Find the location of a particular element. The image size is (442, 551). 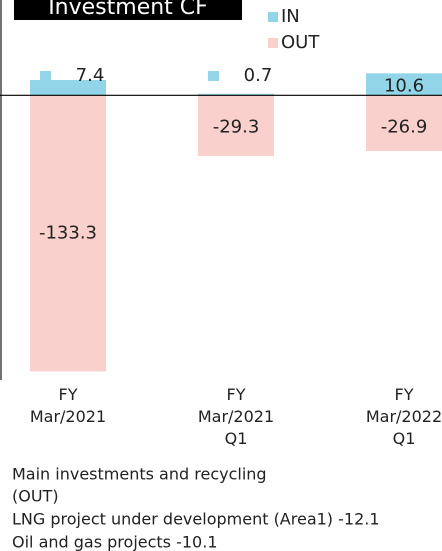

x-tick-label: FY Mar/2021 Q1 is located at coordinates (236, 416).